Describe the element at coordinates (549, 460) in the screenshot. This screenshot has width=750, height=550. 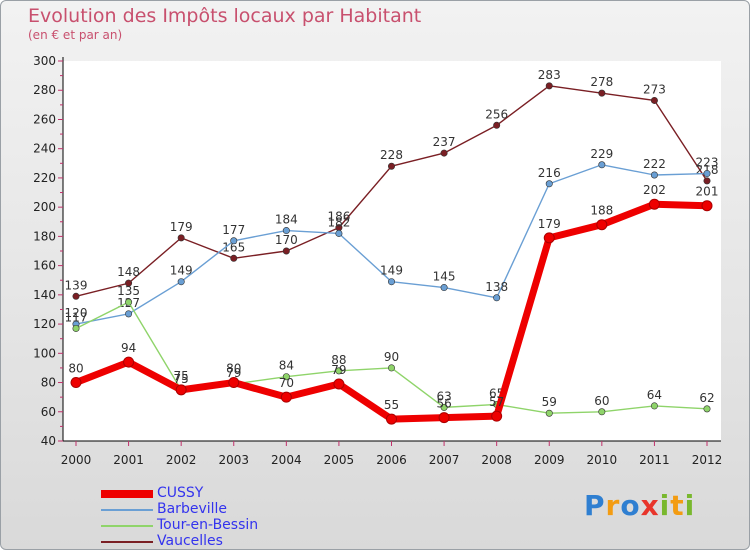
I see `x-tick-label: 2009` at that location.